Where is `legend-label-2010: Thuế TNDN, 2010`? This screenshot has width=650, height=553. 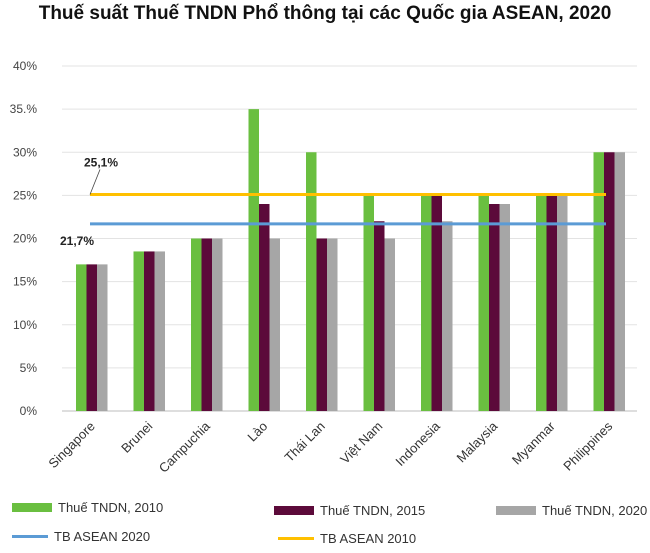 legend-label-2010: Thuế TNDN, 2010 is located at coordinates (111, 507).